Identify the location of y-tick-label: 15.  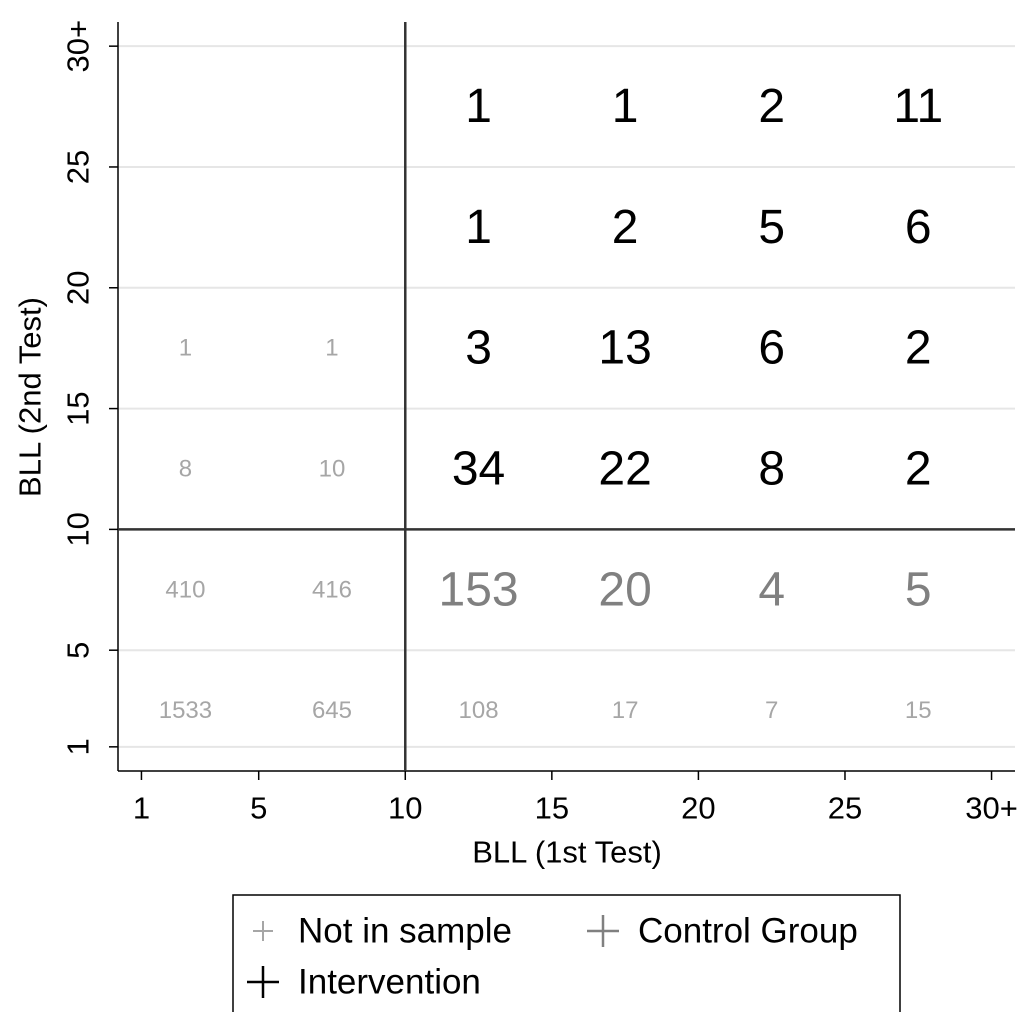
(78, 408).